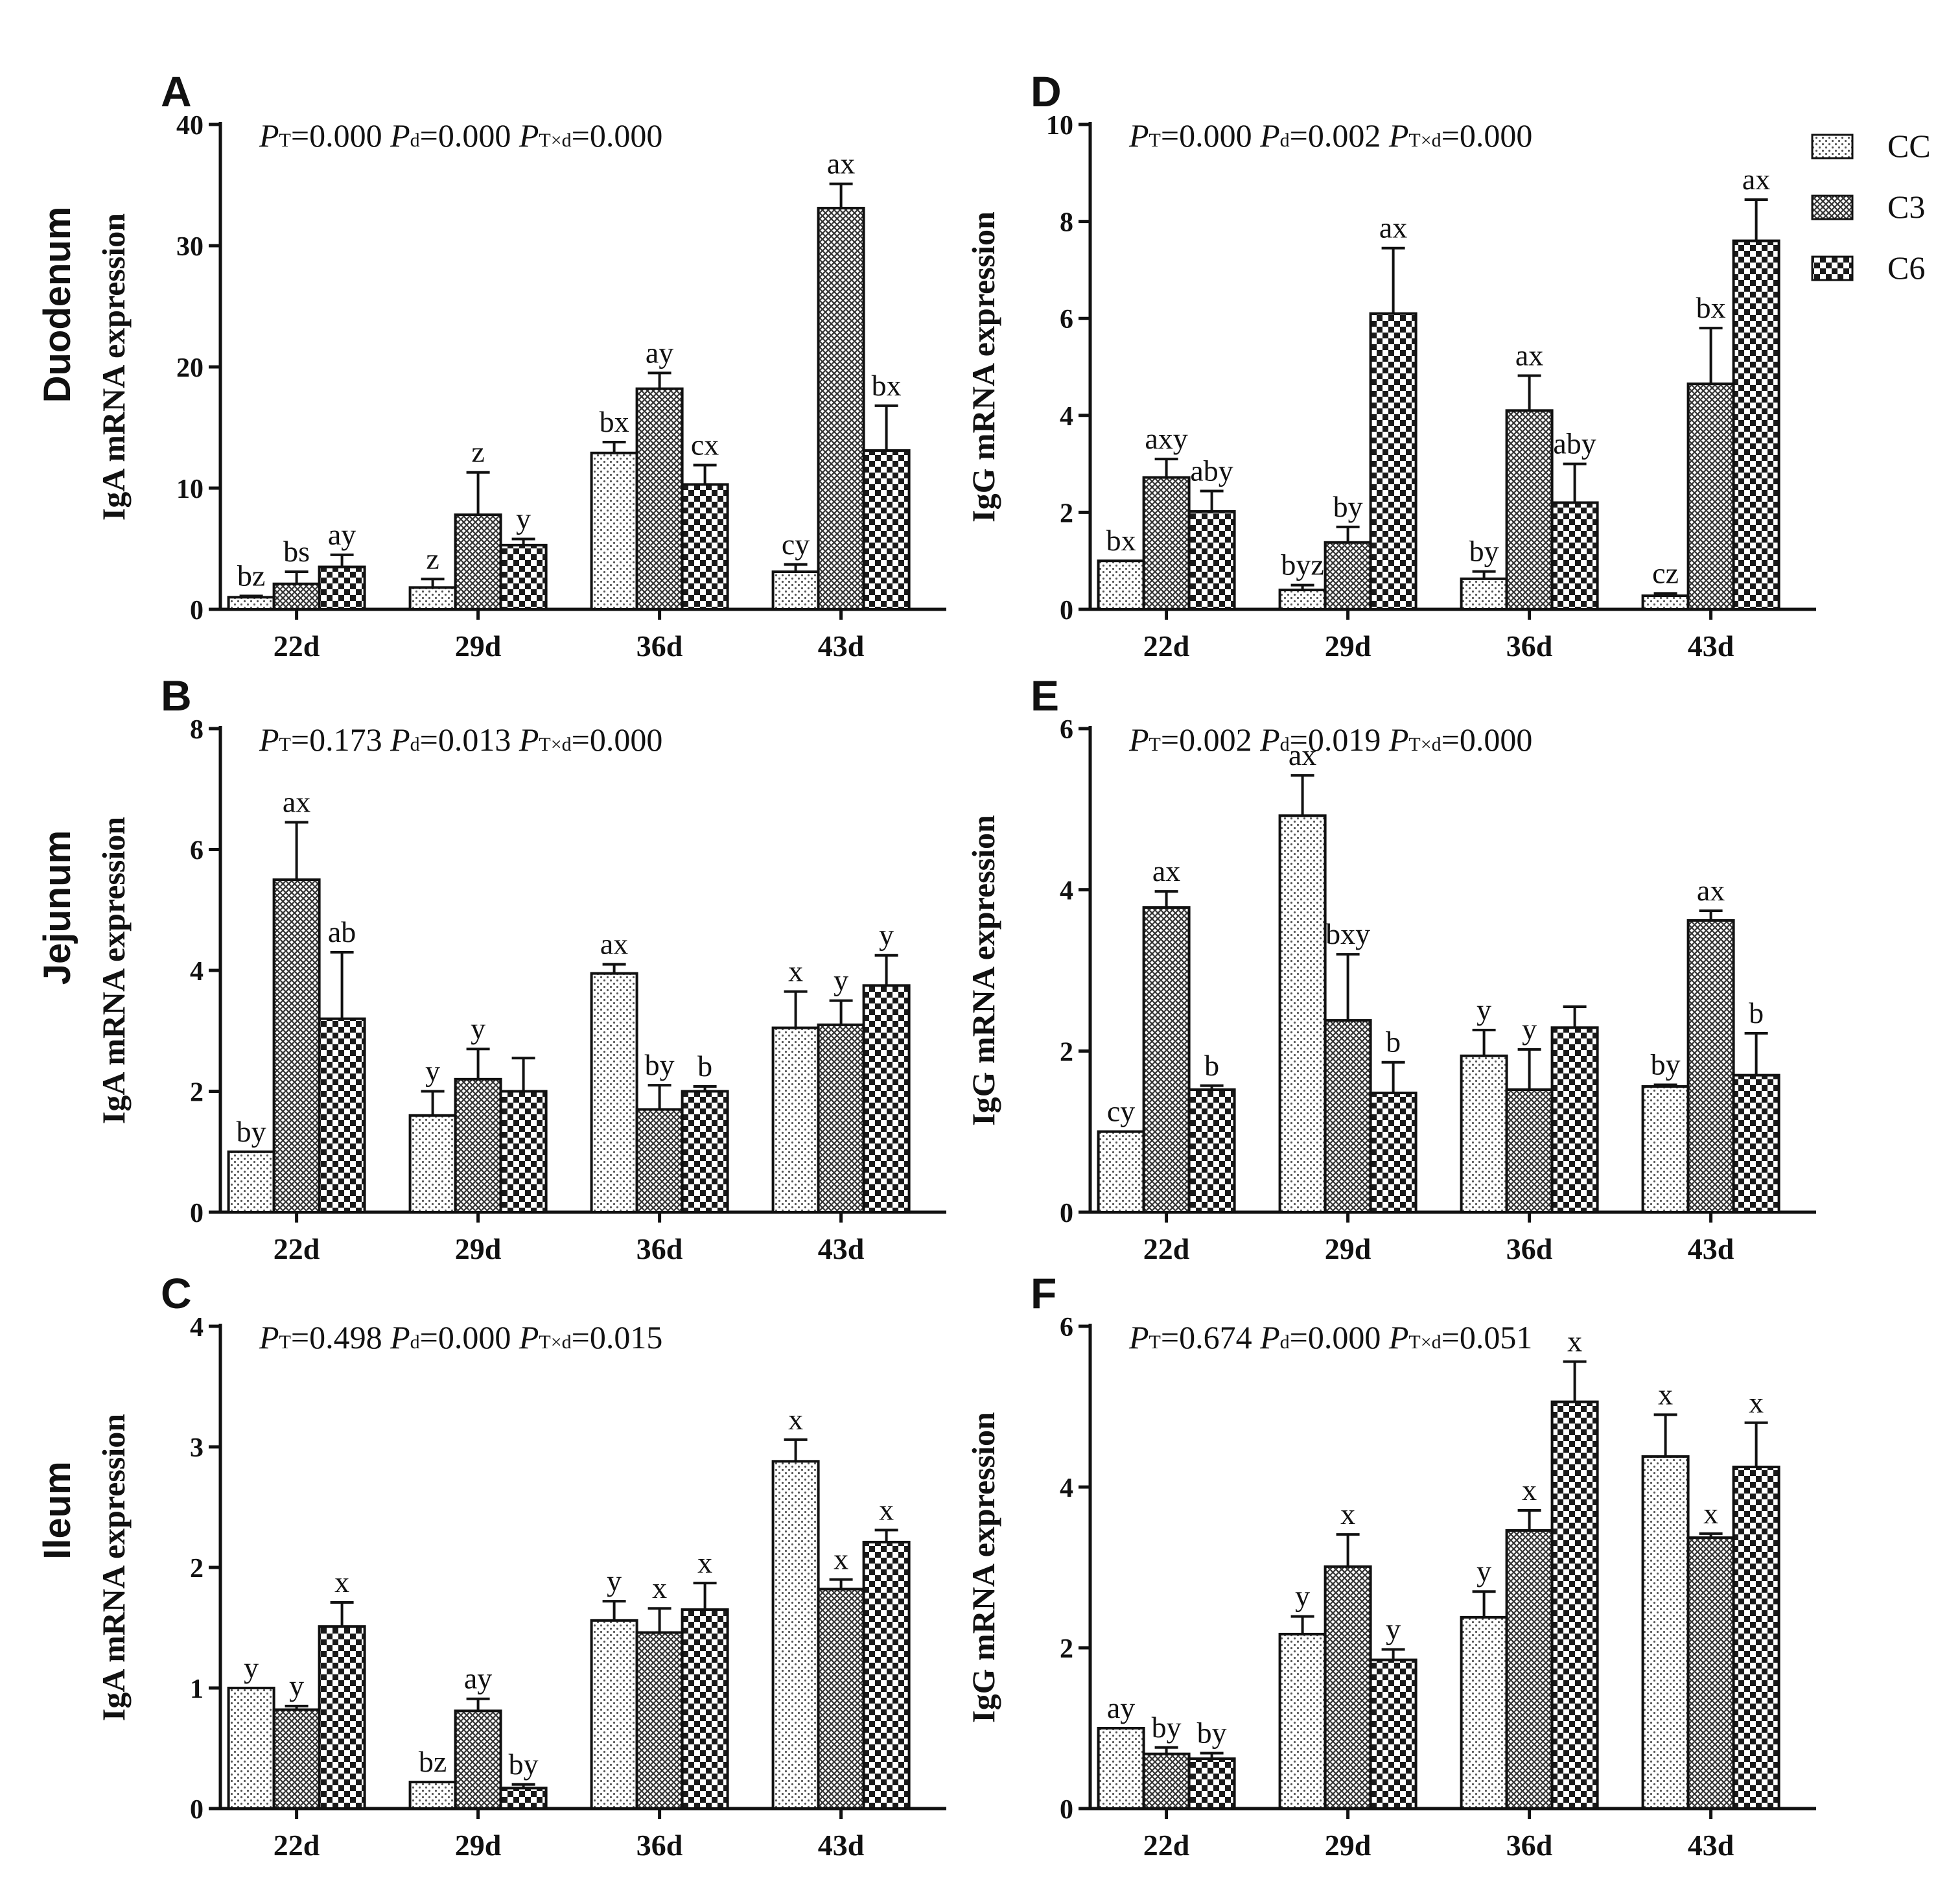  Describe the element at coordinates (1347, 933) in the screenshot. I see `sig-label-e-29d-c3: bxy` at that location.